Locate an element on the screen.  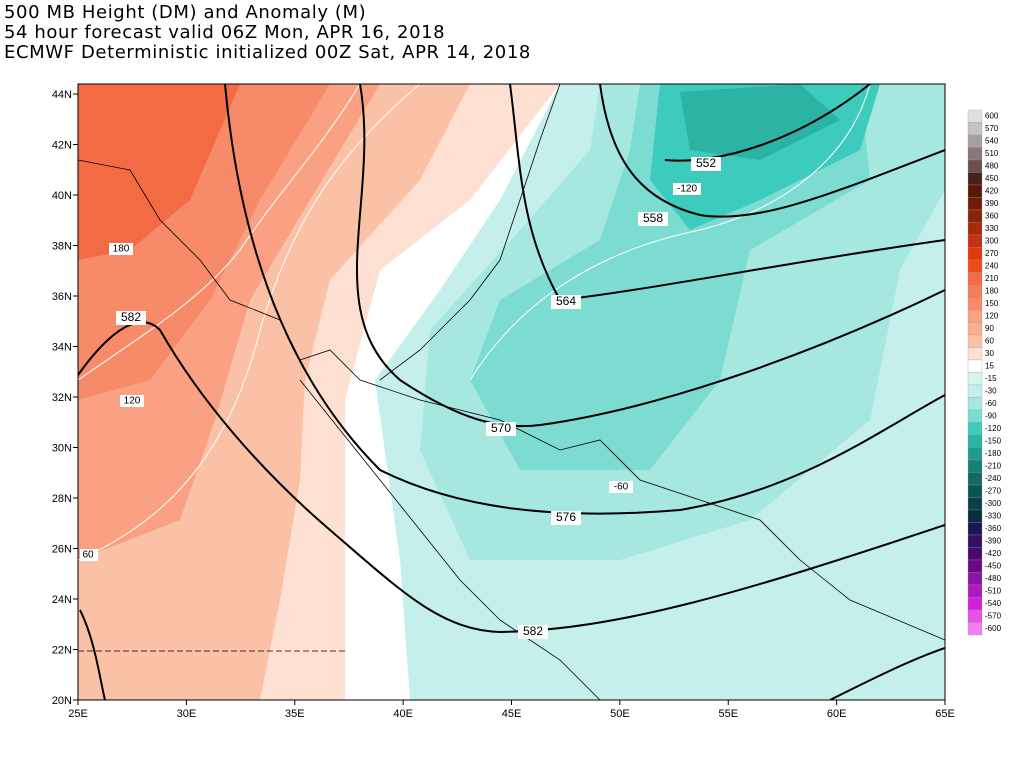
lat-label: 22N is located at coordinates (62, 651).